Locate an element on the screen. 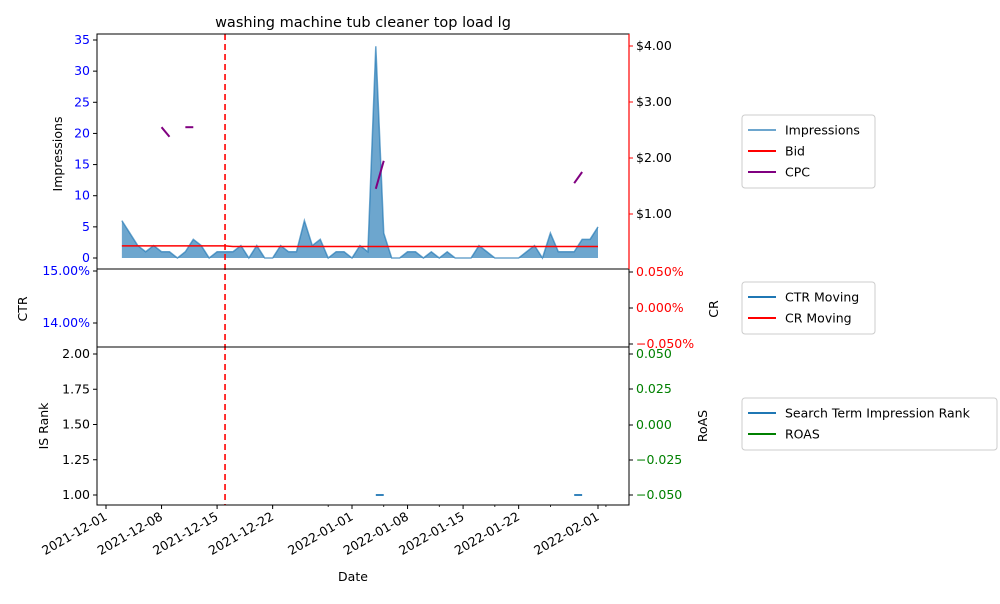 This screenshot has height=604, width=1000. roas-ytick-1-label: −0.025 is located at coordinates (659, 459).